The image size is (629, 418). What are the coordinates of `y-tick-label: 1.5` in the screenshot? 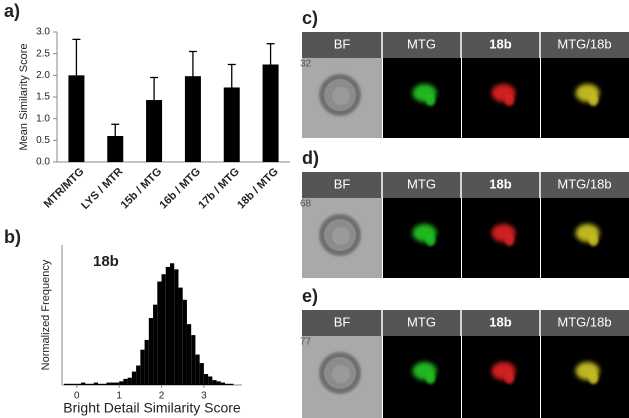 It's located at (43, 97).